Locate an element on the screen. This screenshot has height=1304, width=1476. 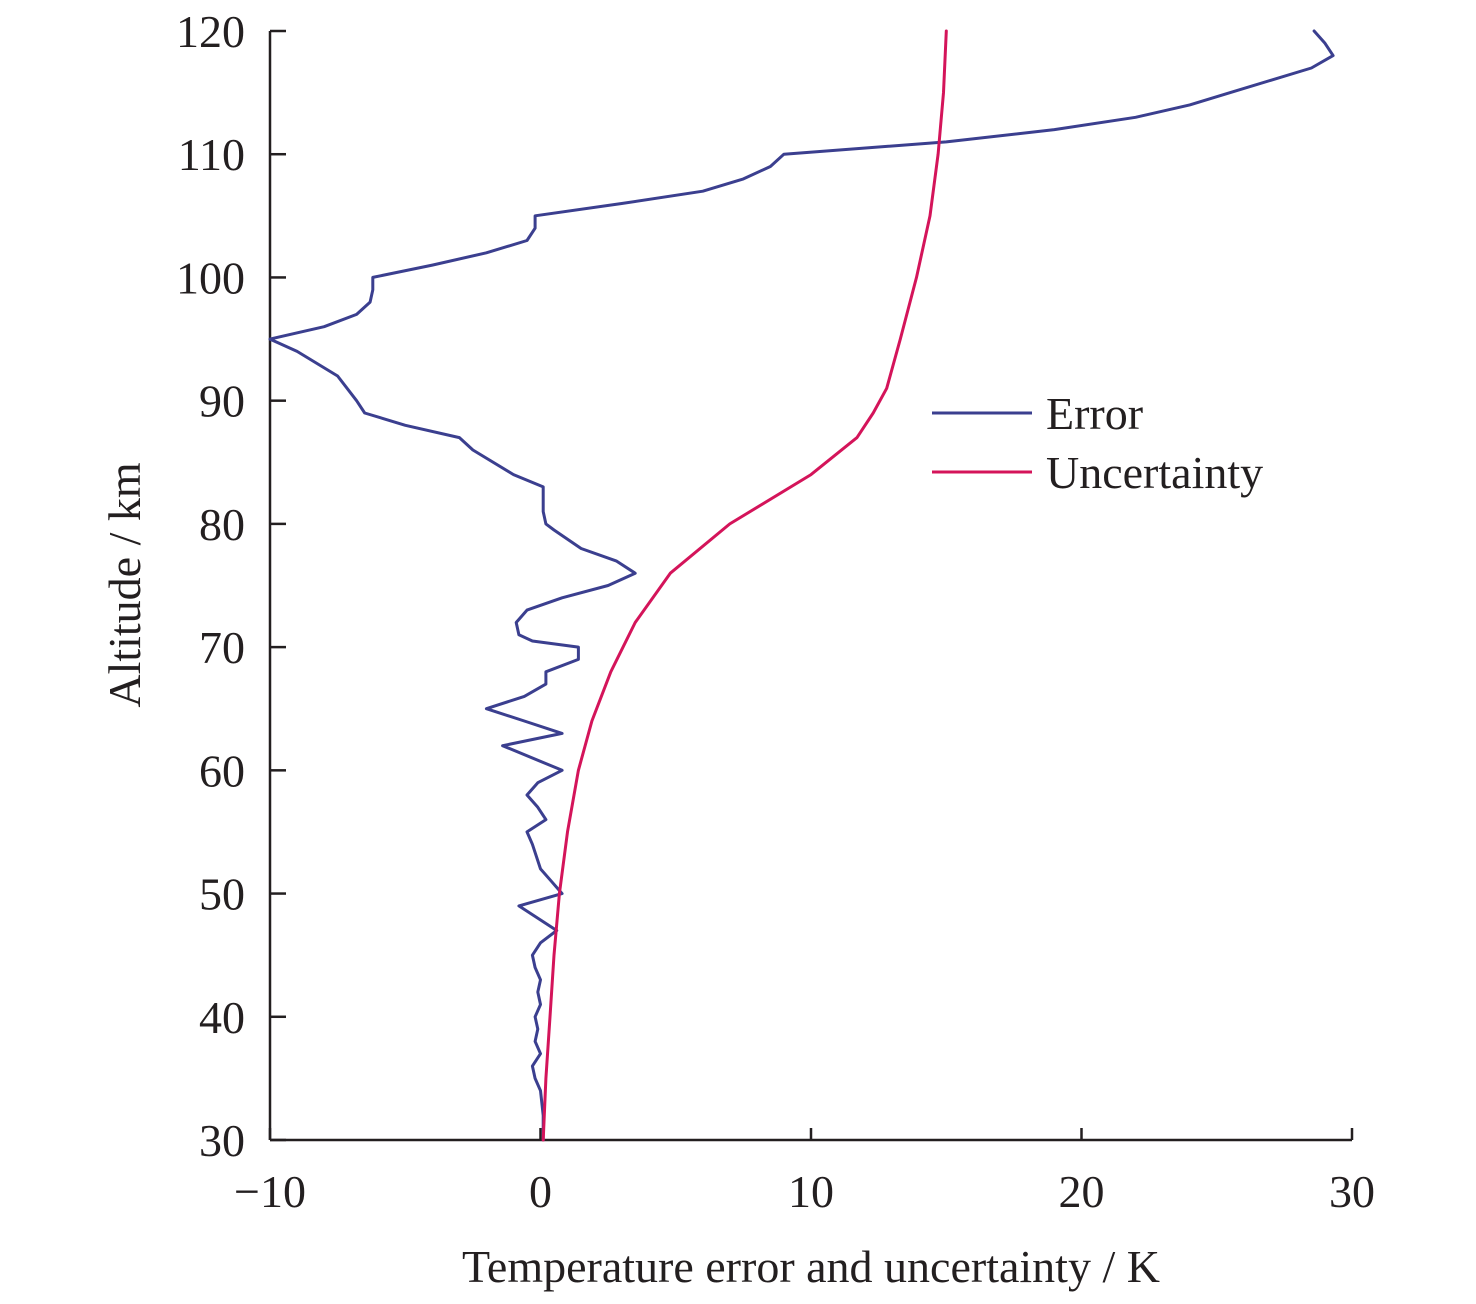
legend-label-uncertainty: Uncertainty is located at coordinates (1154, 472).